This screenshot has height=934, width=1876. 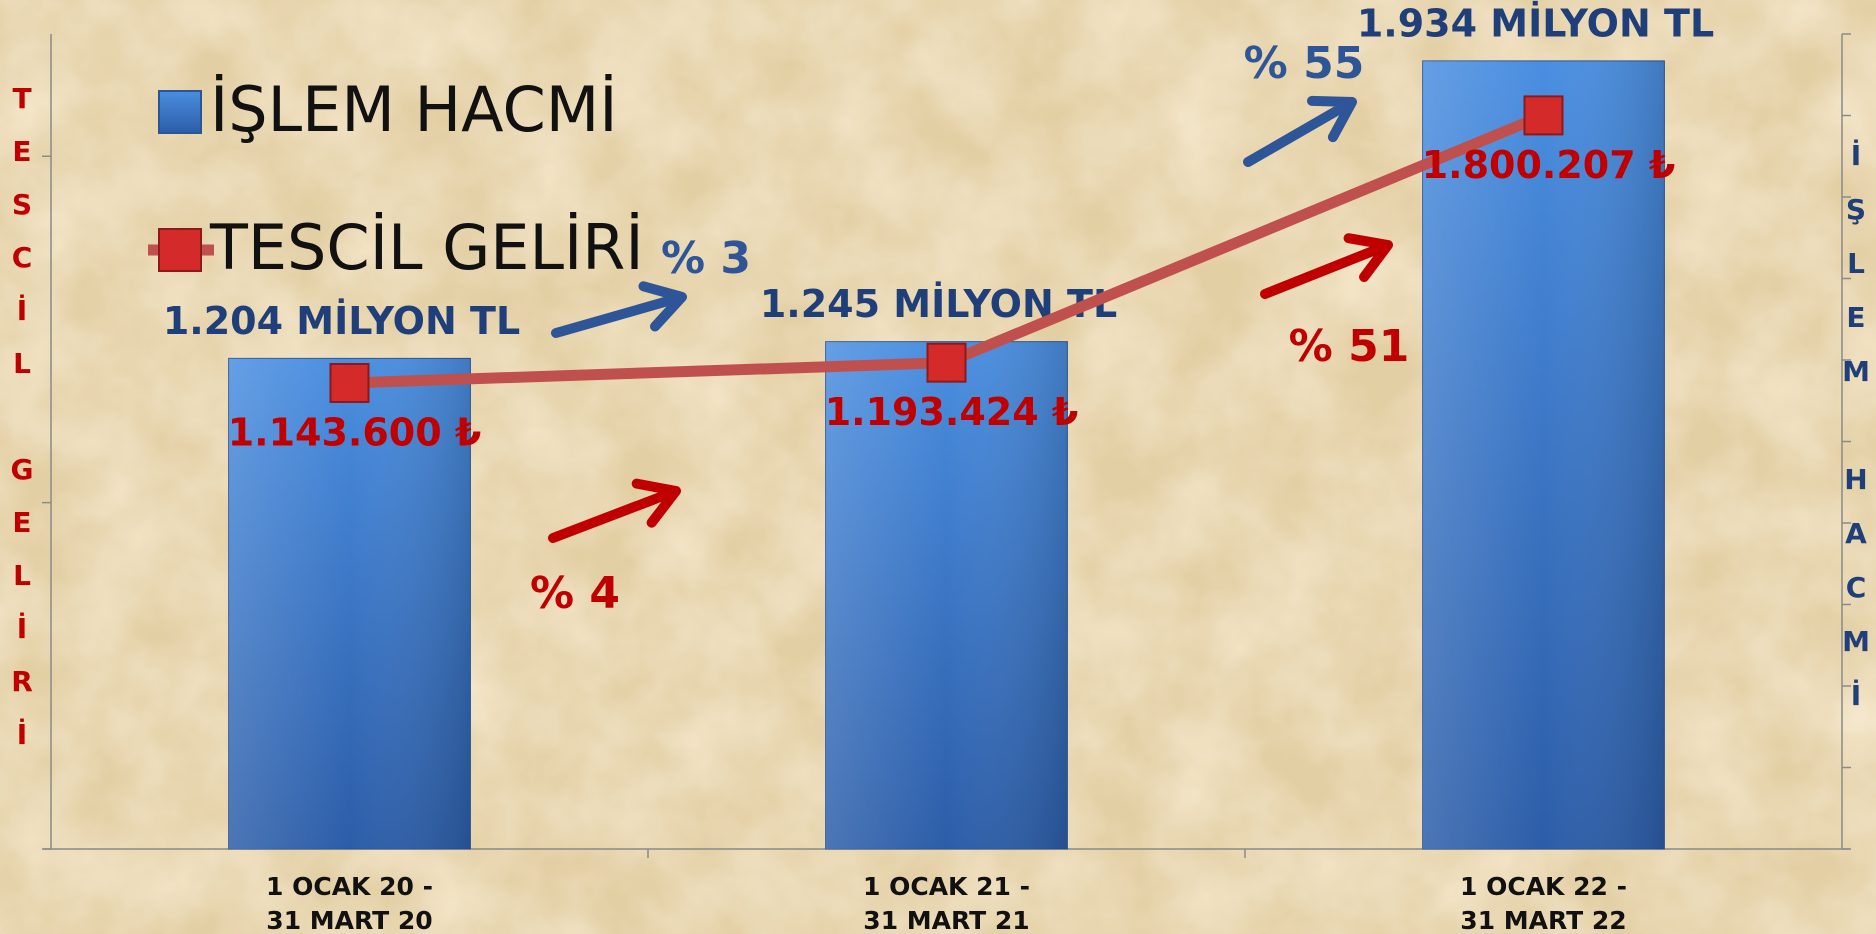 I want to click on x-tick-label: 1 OCAK 22 -31 MART 22, so click(x=1543, y=903).